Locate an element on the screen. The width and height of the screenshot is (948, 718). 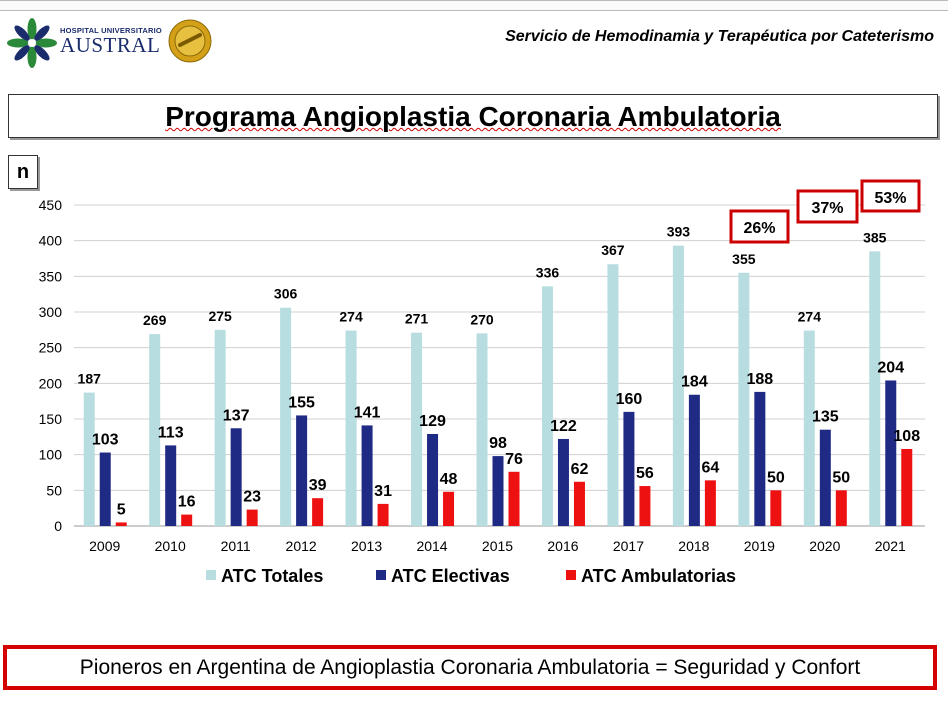
x-tick-label: 2018 is located at coordinates (693, 546).